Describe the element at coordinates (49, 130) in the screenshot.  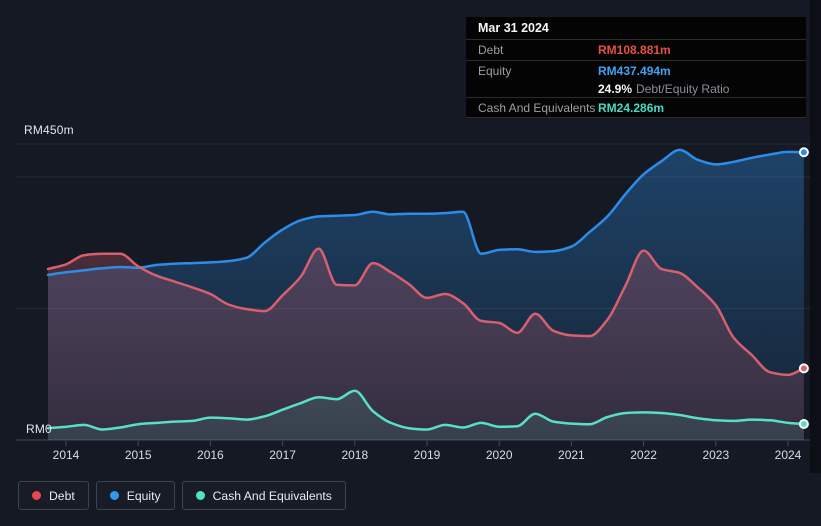
I see `y-axis-max-label: RM450m` at that location.